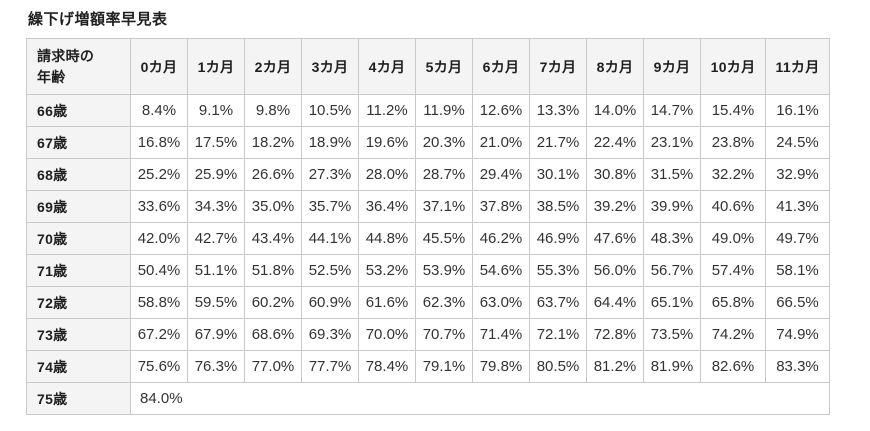 This screenshot has height=431, width=870. I want to click on rate-cell: 54.6%, so click(501, 270).